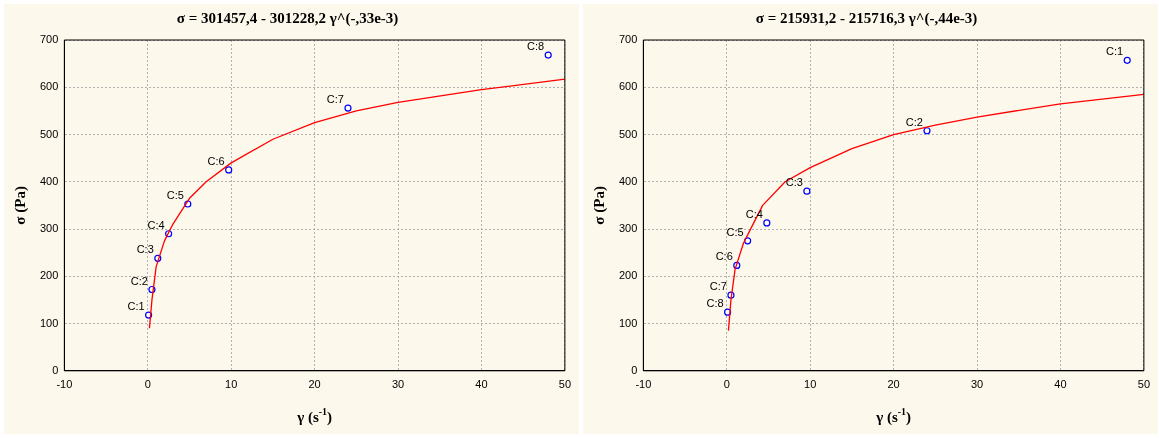 This screenshot has height=438, width=1159. Describe the element at coordinates (156, 224) in the screenshot. I see `annotation: C:4` at that location.